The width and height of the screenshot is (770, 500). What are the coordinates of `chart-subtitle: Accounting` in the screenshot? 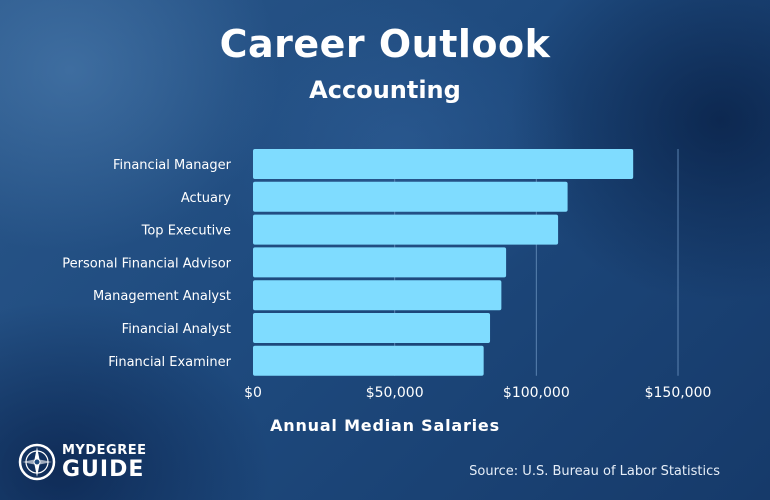 It's located at (385, 90).